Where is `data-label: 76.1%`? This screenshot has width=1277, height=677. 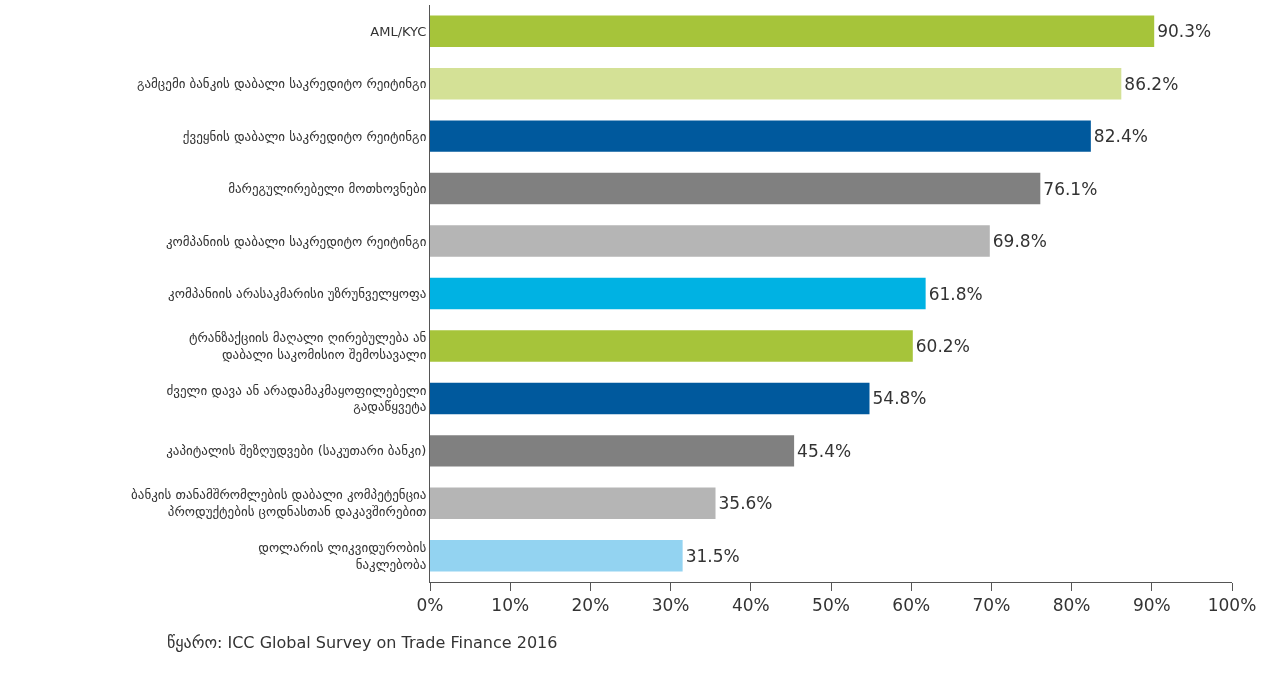
data-label: 76.1% is located at coordinates (1070, 188).